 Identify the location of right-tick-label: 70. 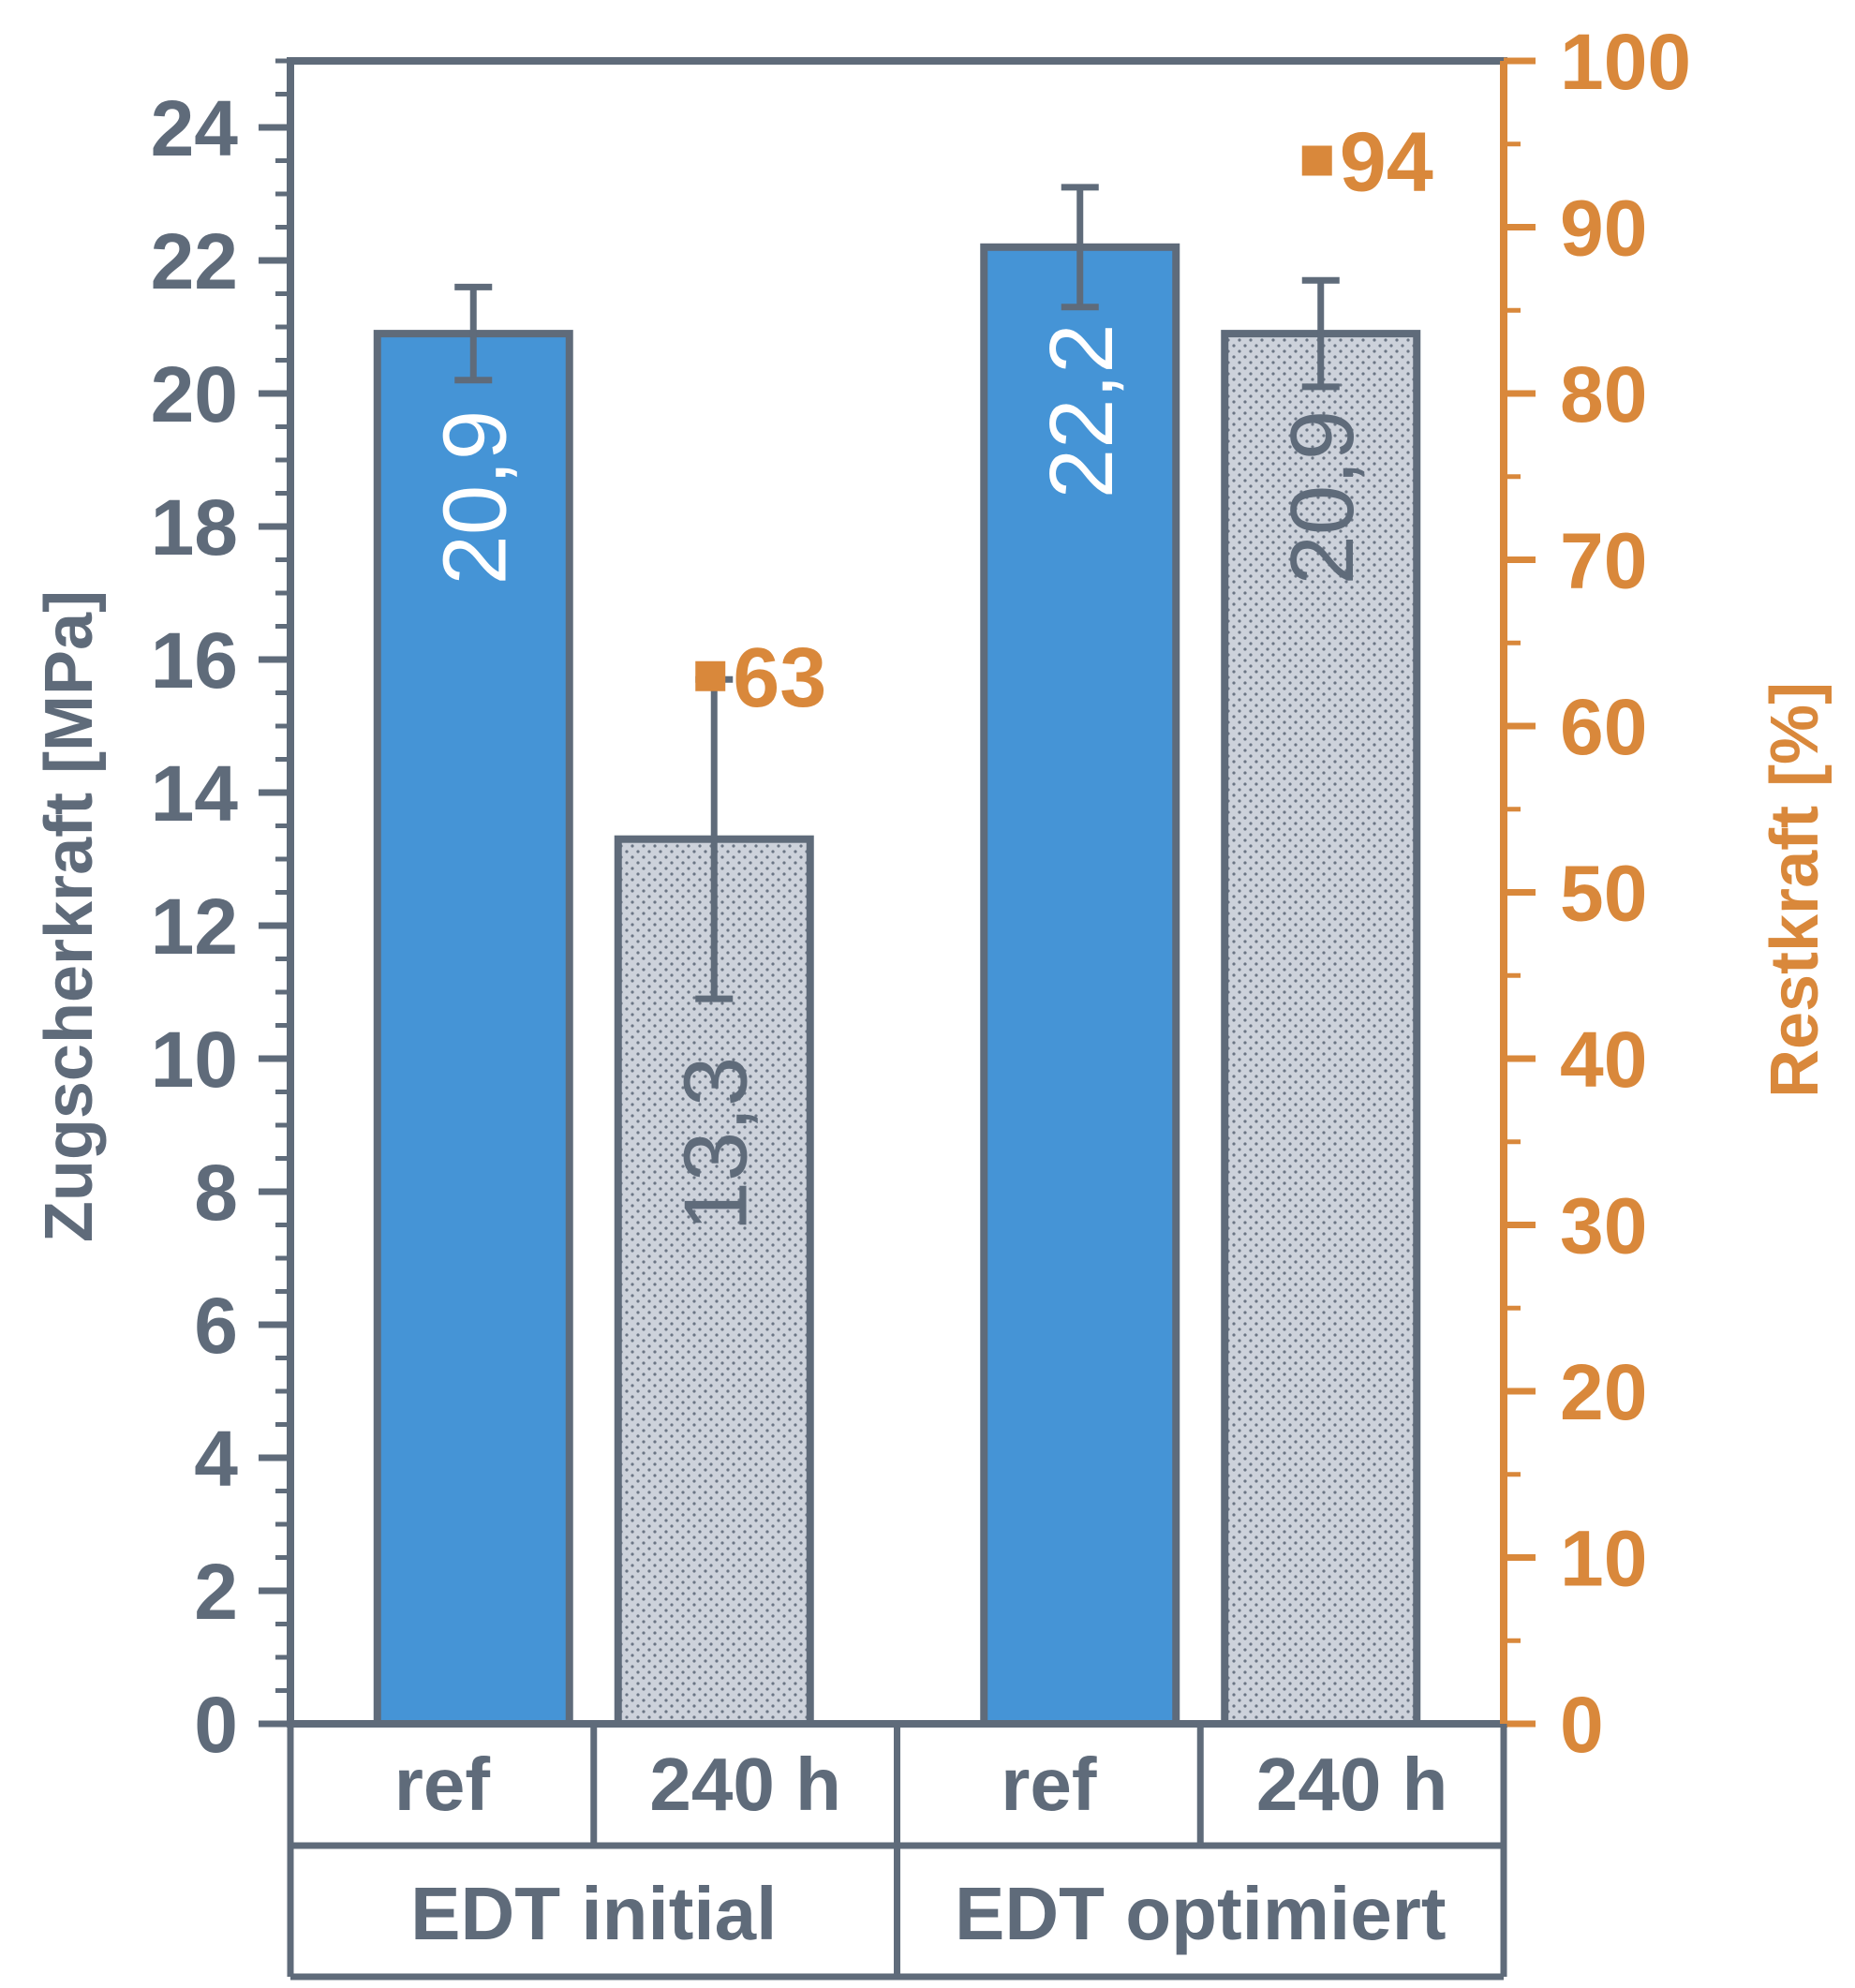
(1603, 561).